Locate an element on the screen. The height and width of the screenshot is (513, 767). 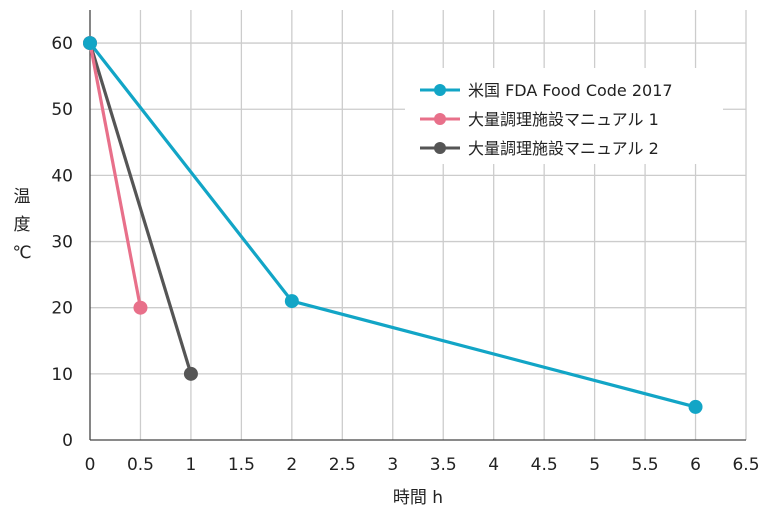
legend-label: 大量調理施設マニュアル 1 is located at coordinates (563, 119).